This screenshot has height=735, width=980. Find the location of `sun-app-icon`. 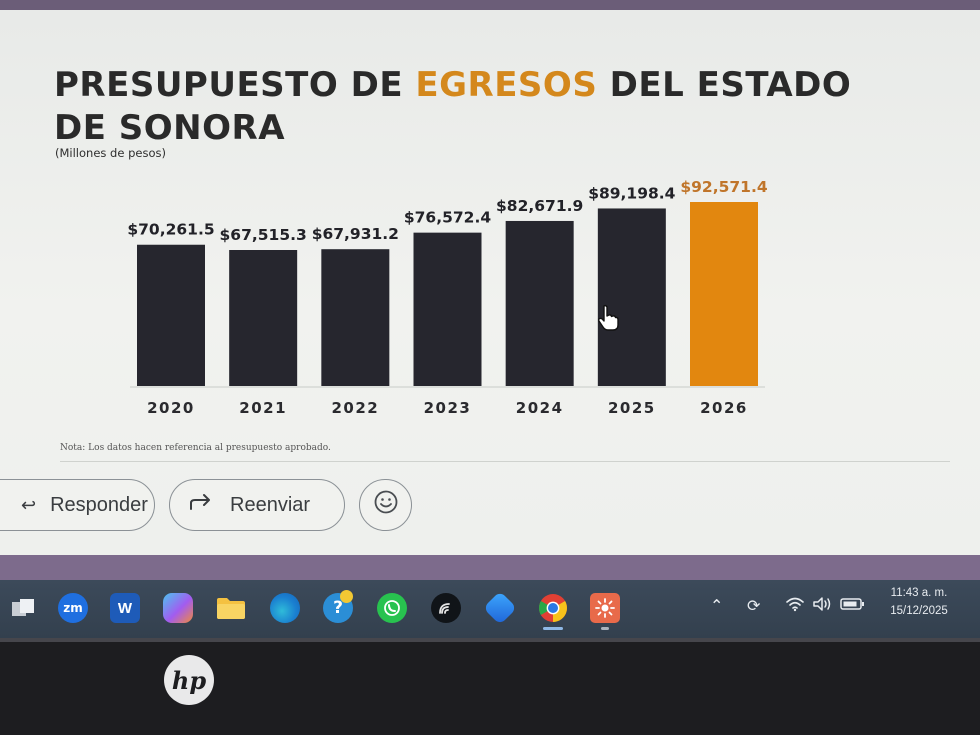

sun-app-icon is located at coordinates (605, 608).